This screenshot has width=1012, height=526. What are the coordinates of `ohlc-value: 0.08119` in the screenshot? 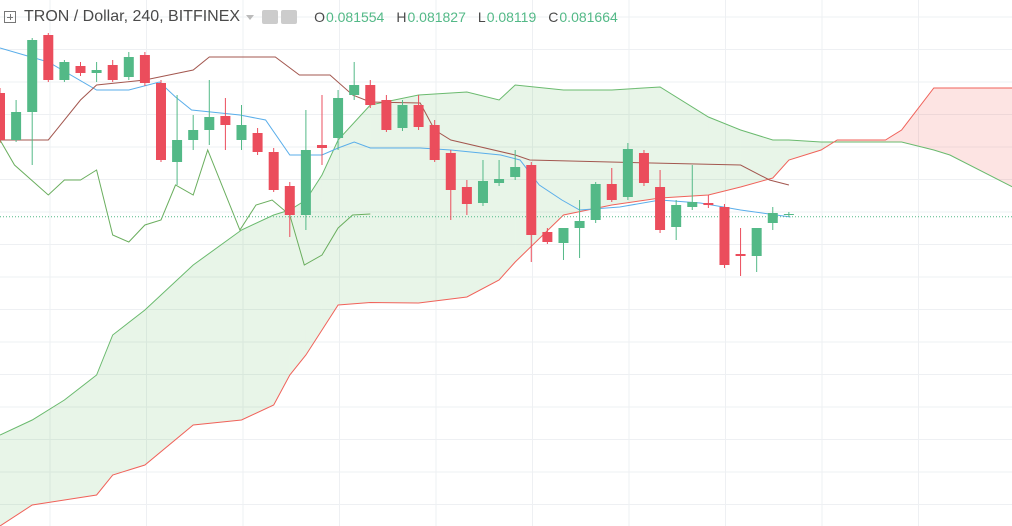 It's located at (511, 17).